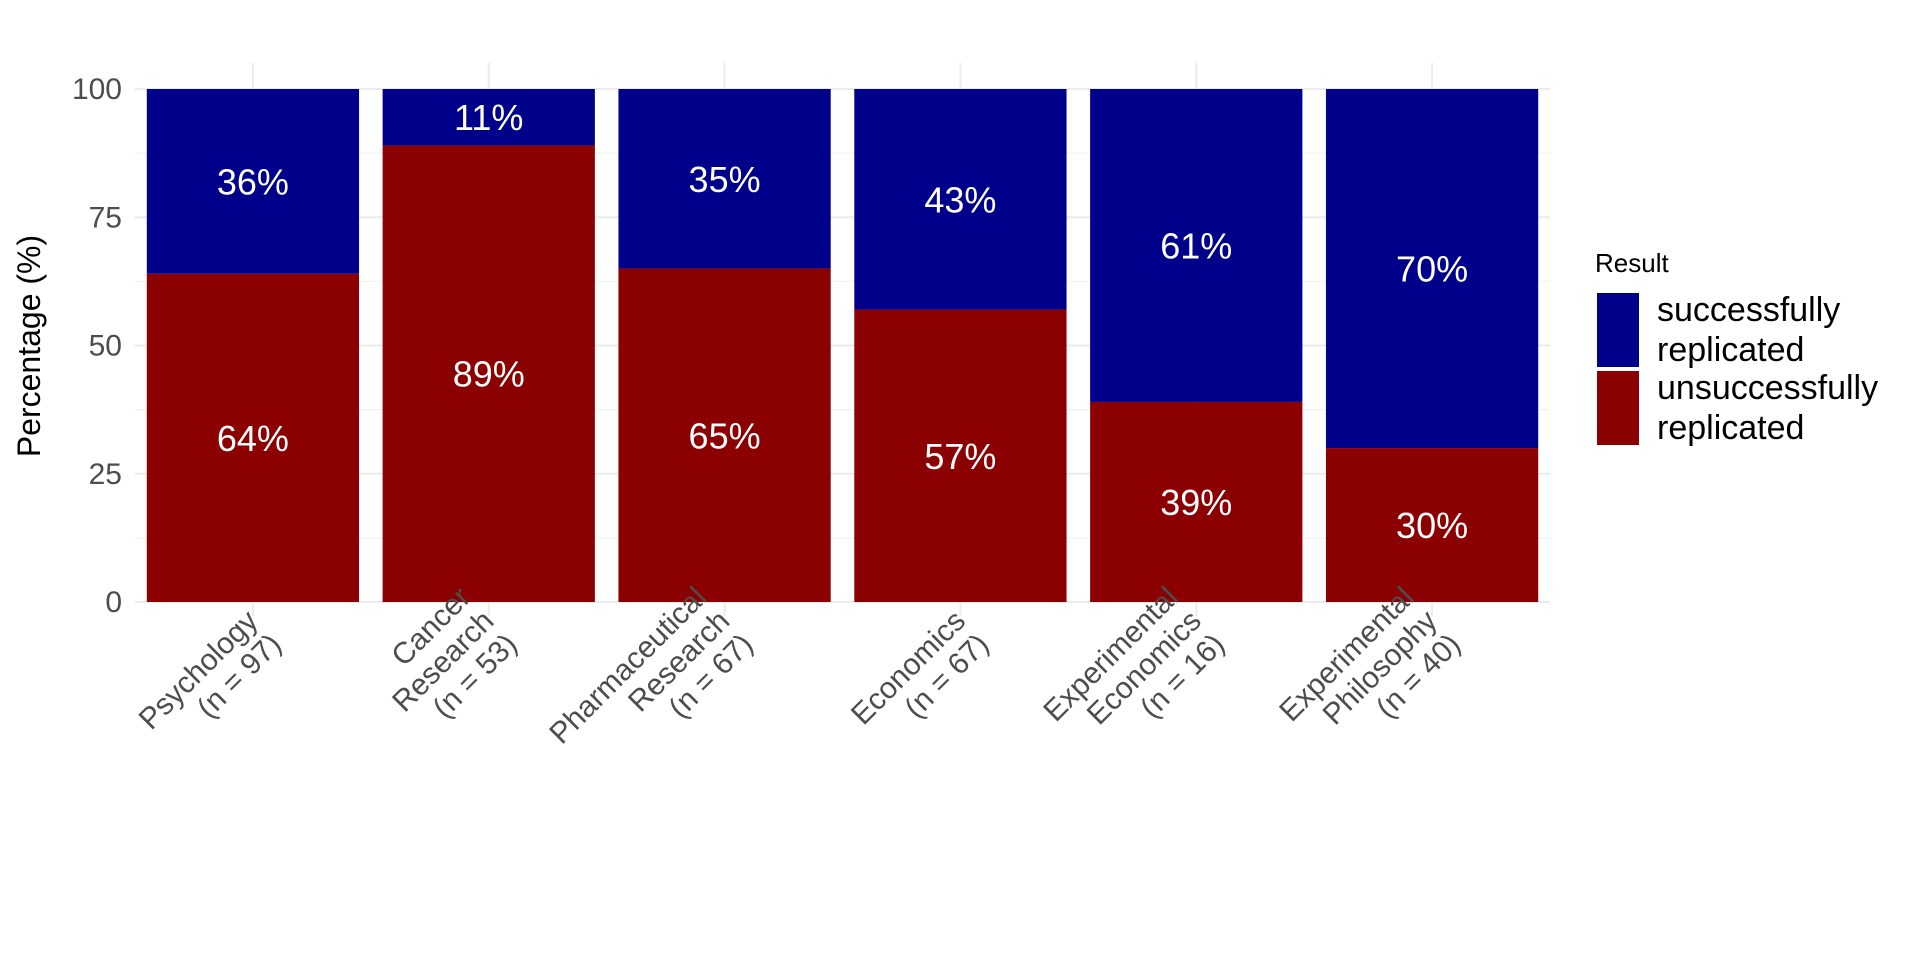 This screenshot has width=1920, height=965. What do you see at coordinates (29, 346) in the screenshot?
I see `y-axis-title: Percentage (%)` at bounding box center [29, 346].